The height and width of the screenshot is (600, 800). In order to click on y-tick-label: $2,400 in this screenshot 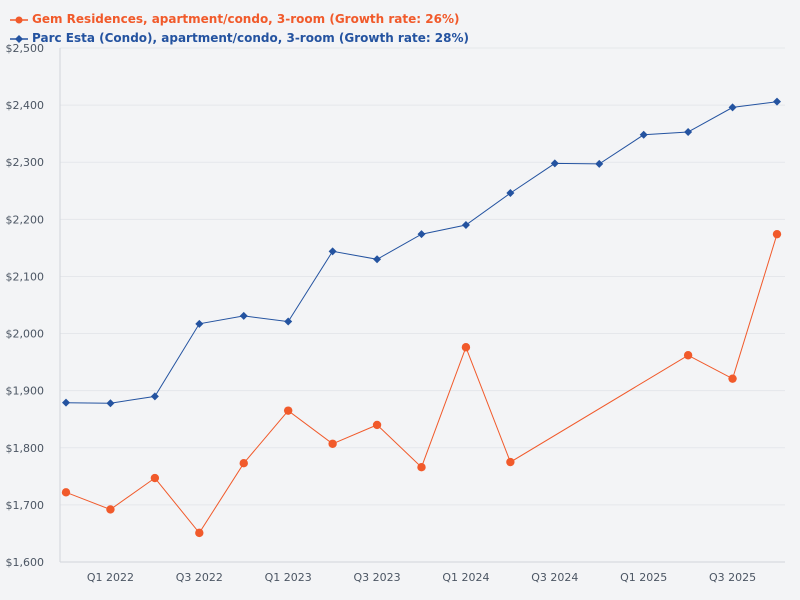, I will do `click(25, 105)`.